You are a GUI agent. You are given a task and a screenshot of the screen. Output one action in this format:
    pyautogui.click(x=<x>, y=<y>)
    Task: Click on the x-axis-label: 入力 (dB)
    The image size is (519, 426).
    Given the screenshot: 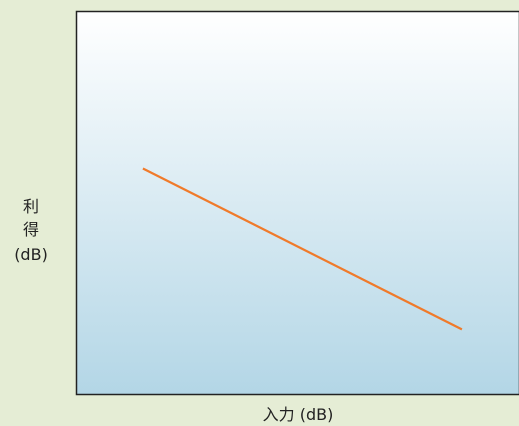 What is the action you would take?
    pyautogui.click(x=298, y=414)
    